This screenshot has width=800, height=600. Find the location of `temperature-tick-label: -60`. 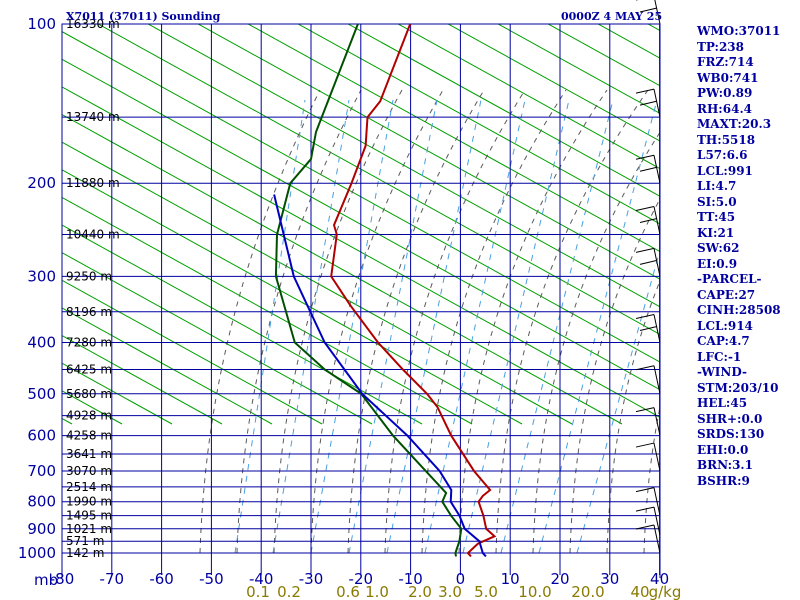

temperature-tick-label: -60 is located at coordinates (161, 579).